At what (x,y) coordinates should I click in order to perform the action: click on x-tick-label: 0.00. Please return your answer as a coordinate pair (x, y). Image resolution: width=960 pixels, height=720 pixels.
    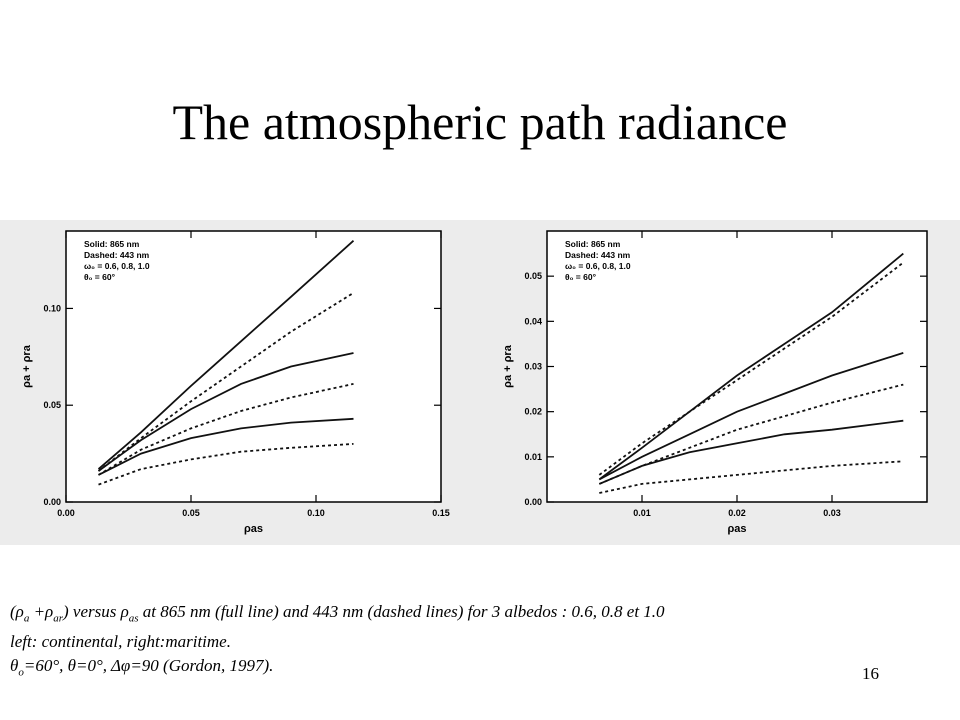
    Looking at the image, I should click on (66, 513).